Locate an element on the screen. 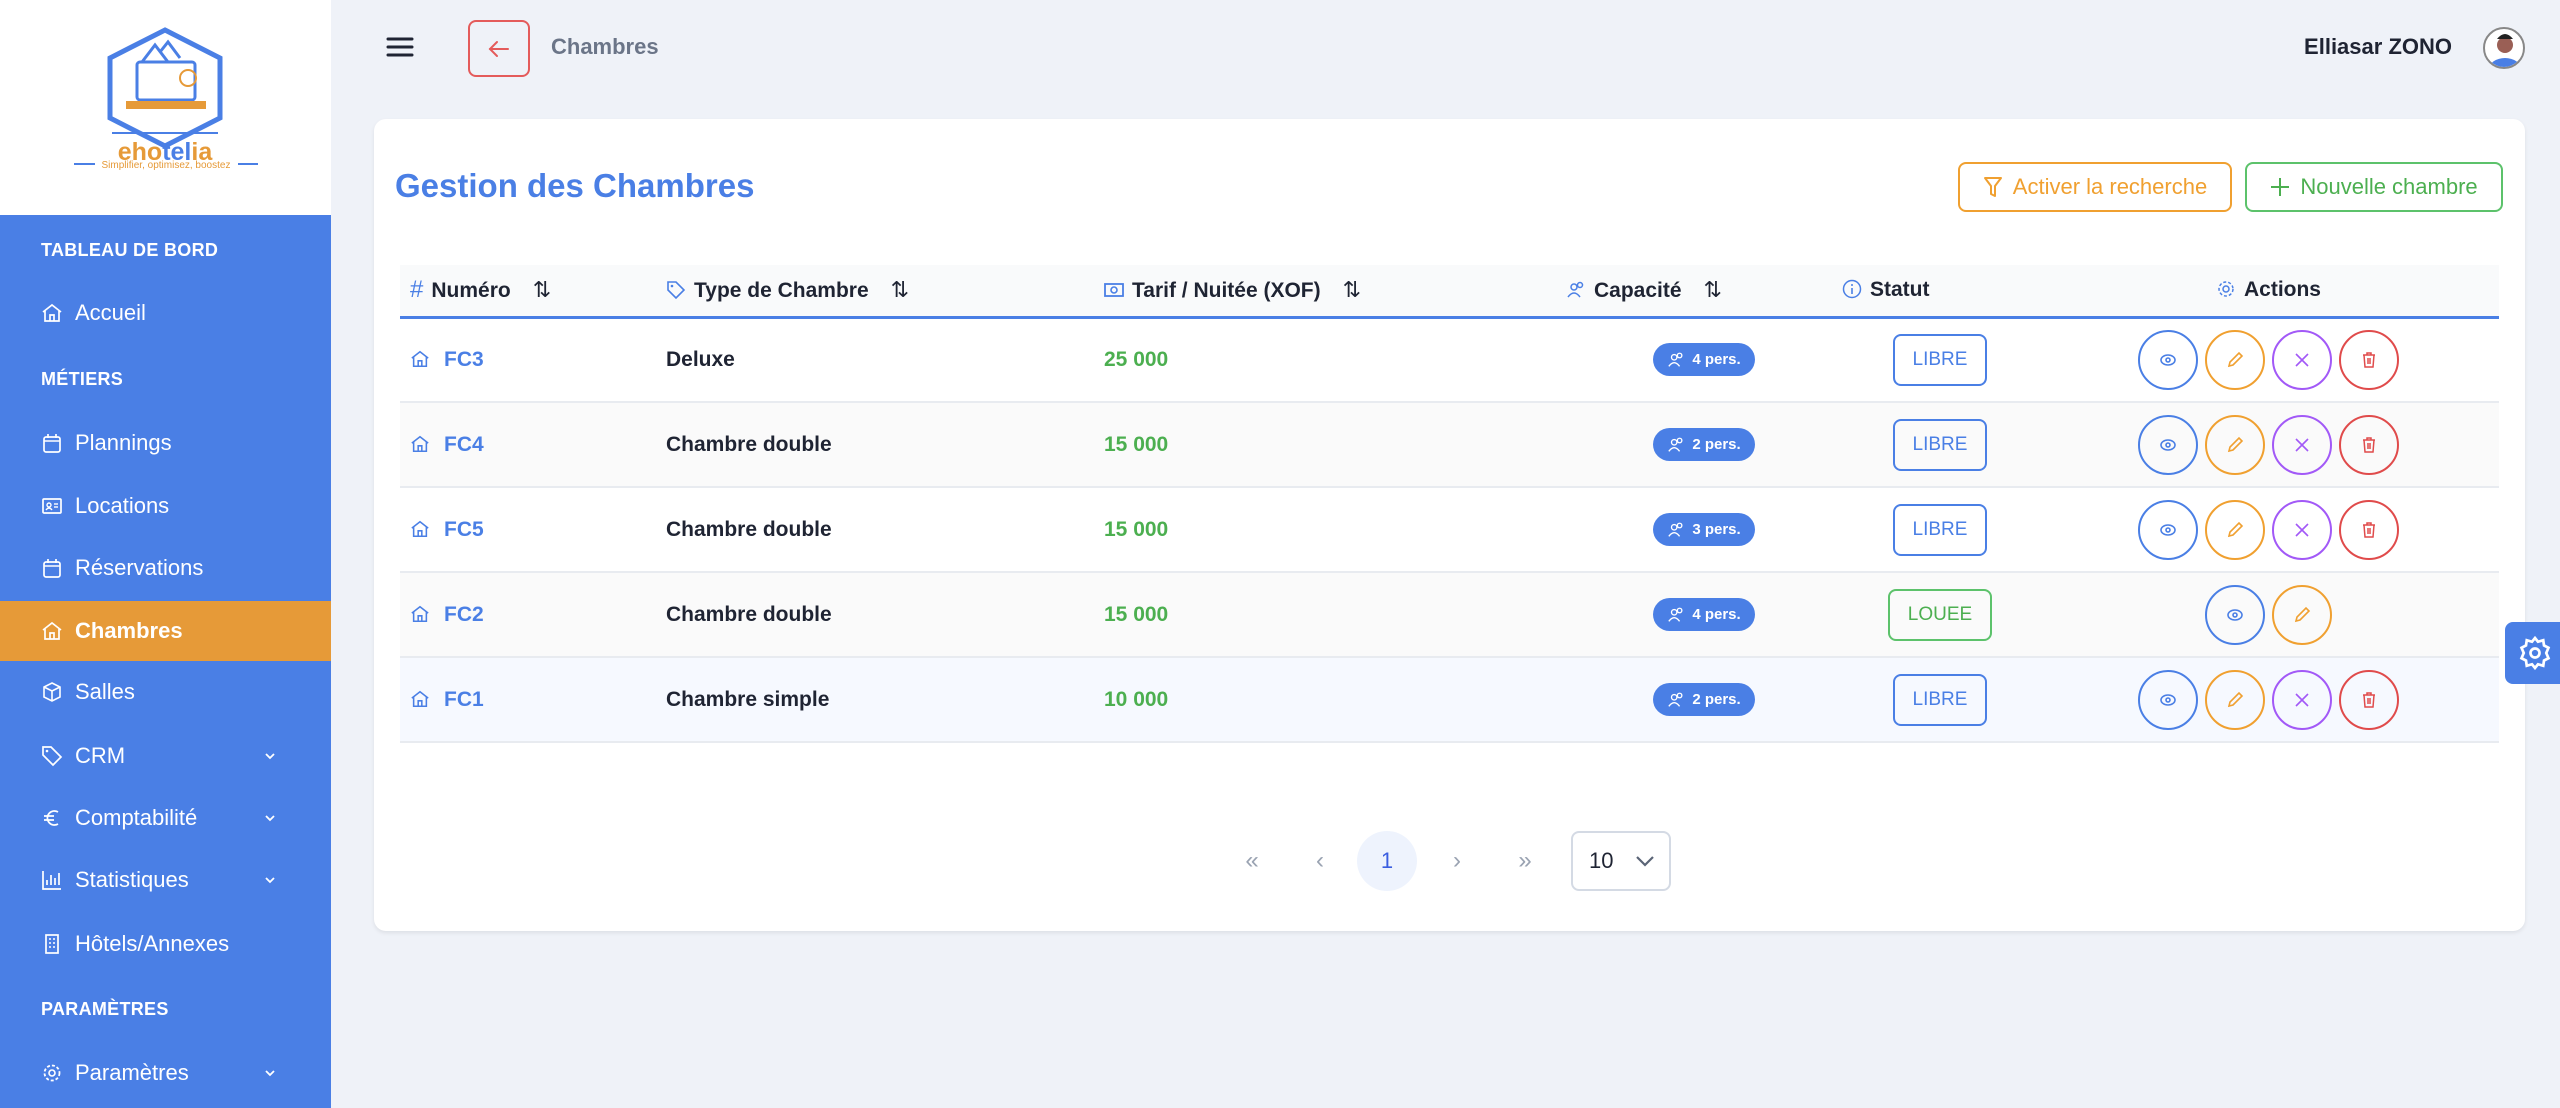  sidebar-item-accueil: Accueil is located at coordinates (165, 313).